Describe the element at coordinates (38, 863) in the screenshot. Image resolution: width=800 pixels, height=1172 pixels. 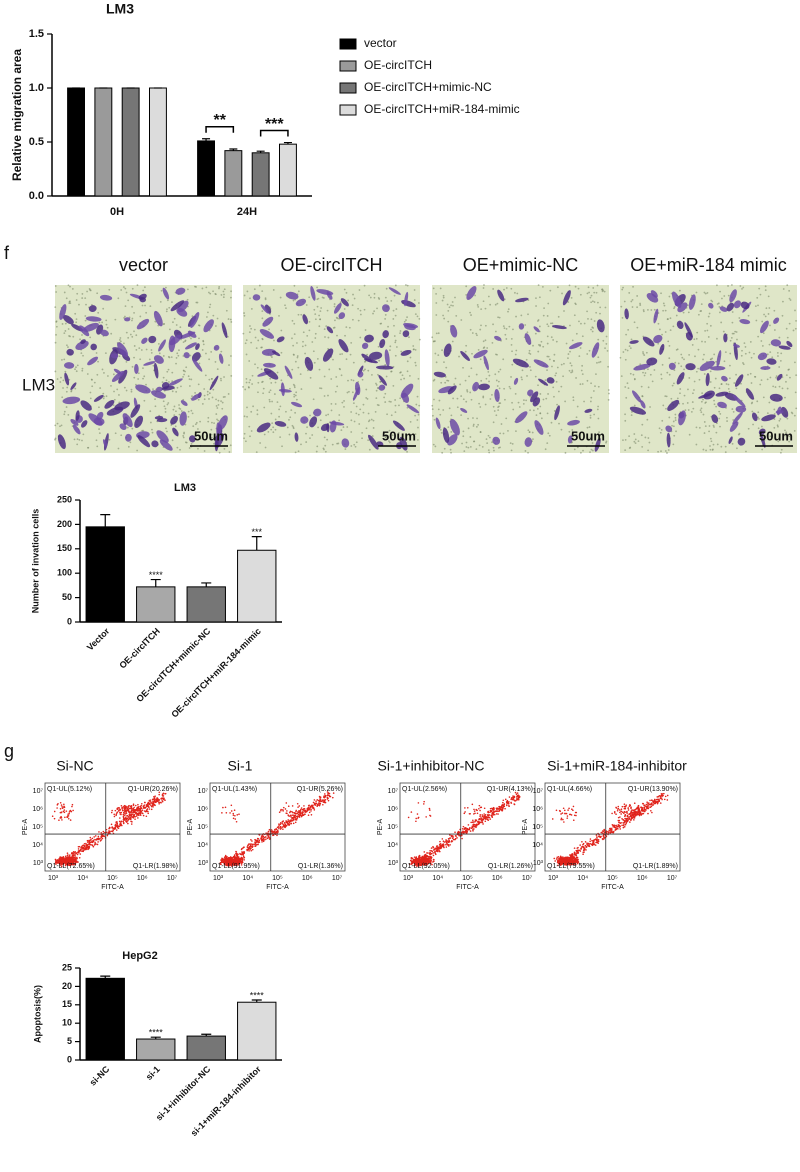
I see `y-tick-label: 10³` at that location.